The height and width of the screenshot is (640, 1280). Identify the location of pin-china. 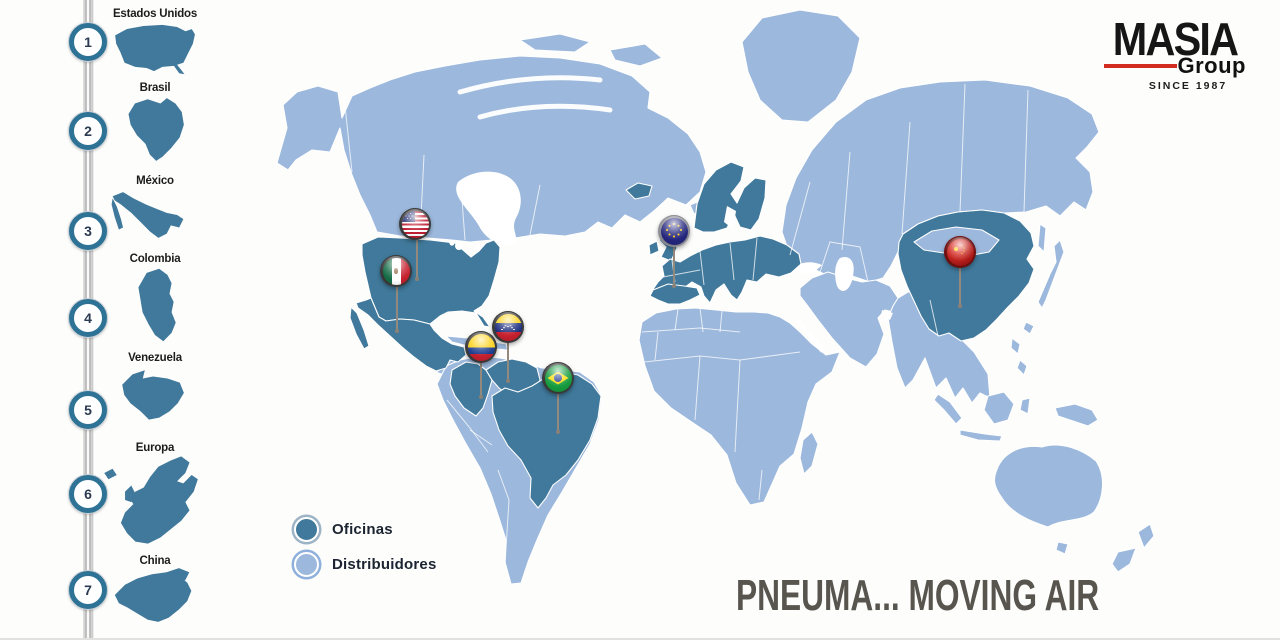
(960, 252).